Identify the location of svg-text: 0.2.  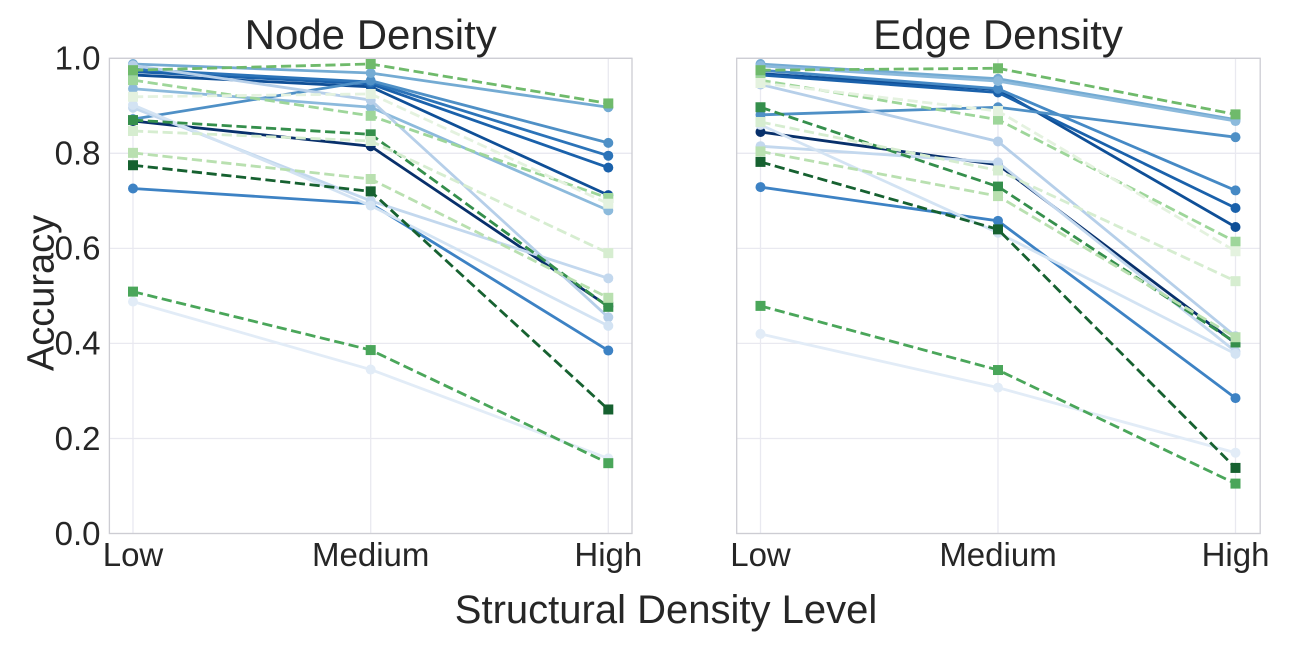
(78, 438).